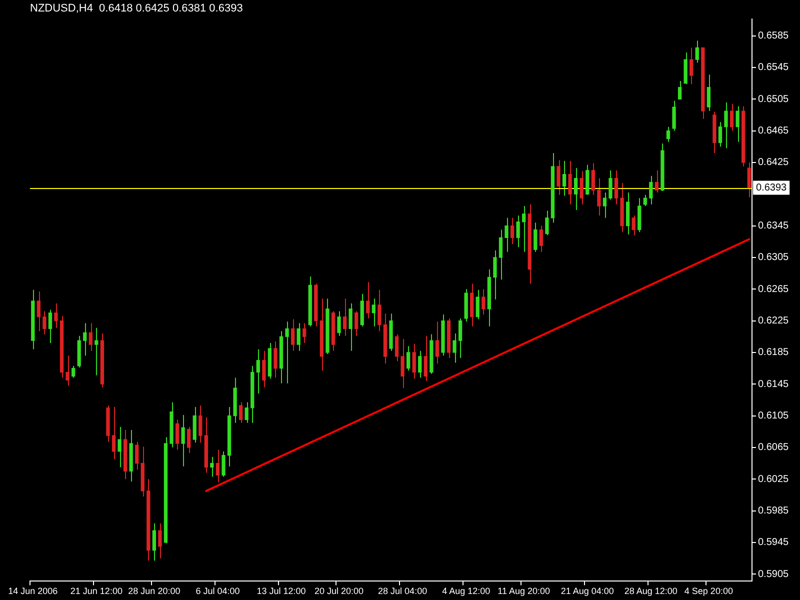  I want to click on x-tick-label: 4 Sep 20:00, so click(708, 591).